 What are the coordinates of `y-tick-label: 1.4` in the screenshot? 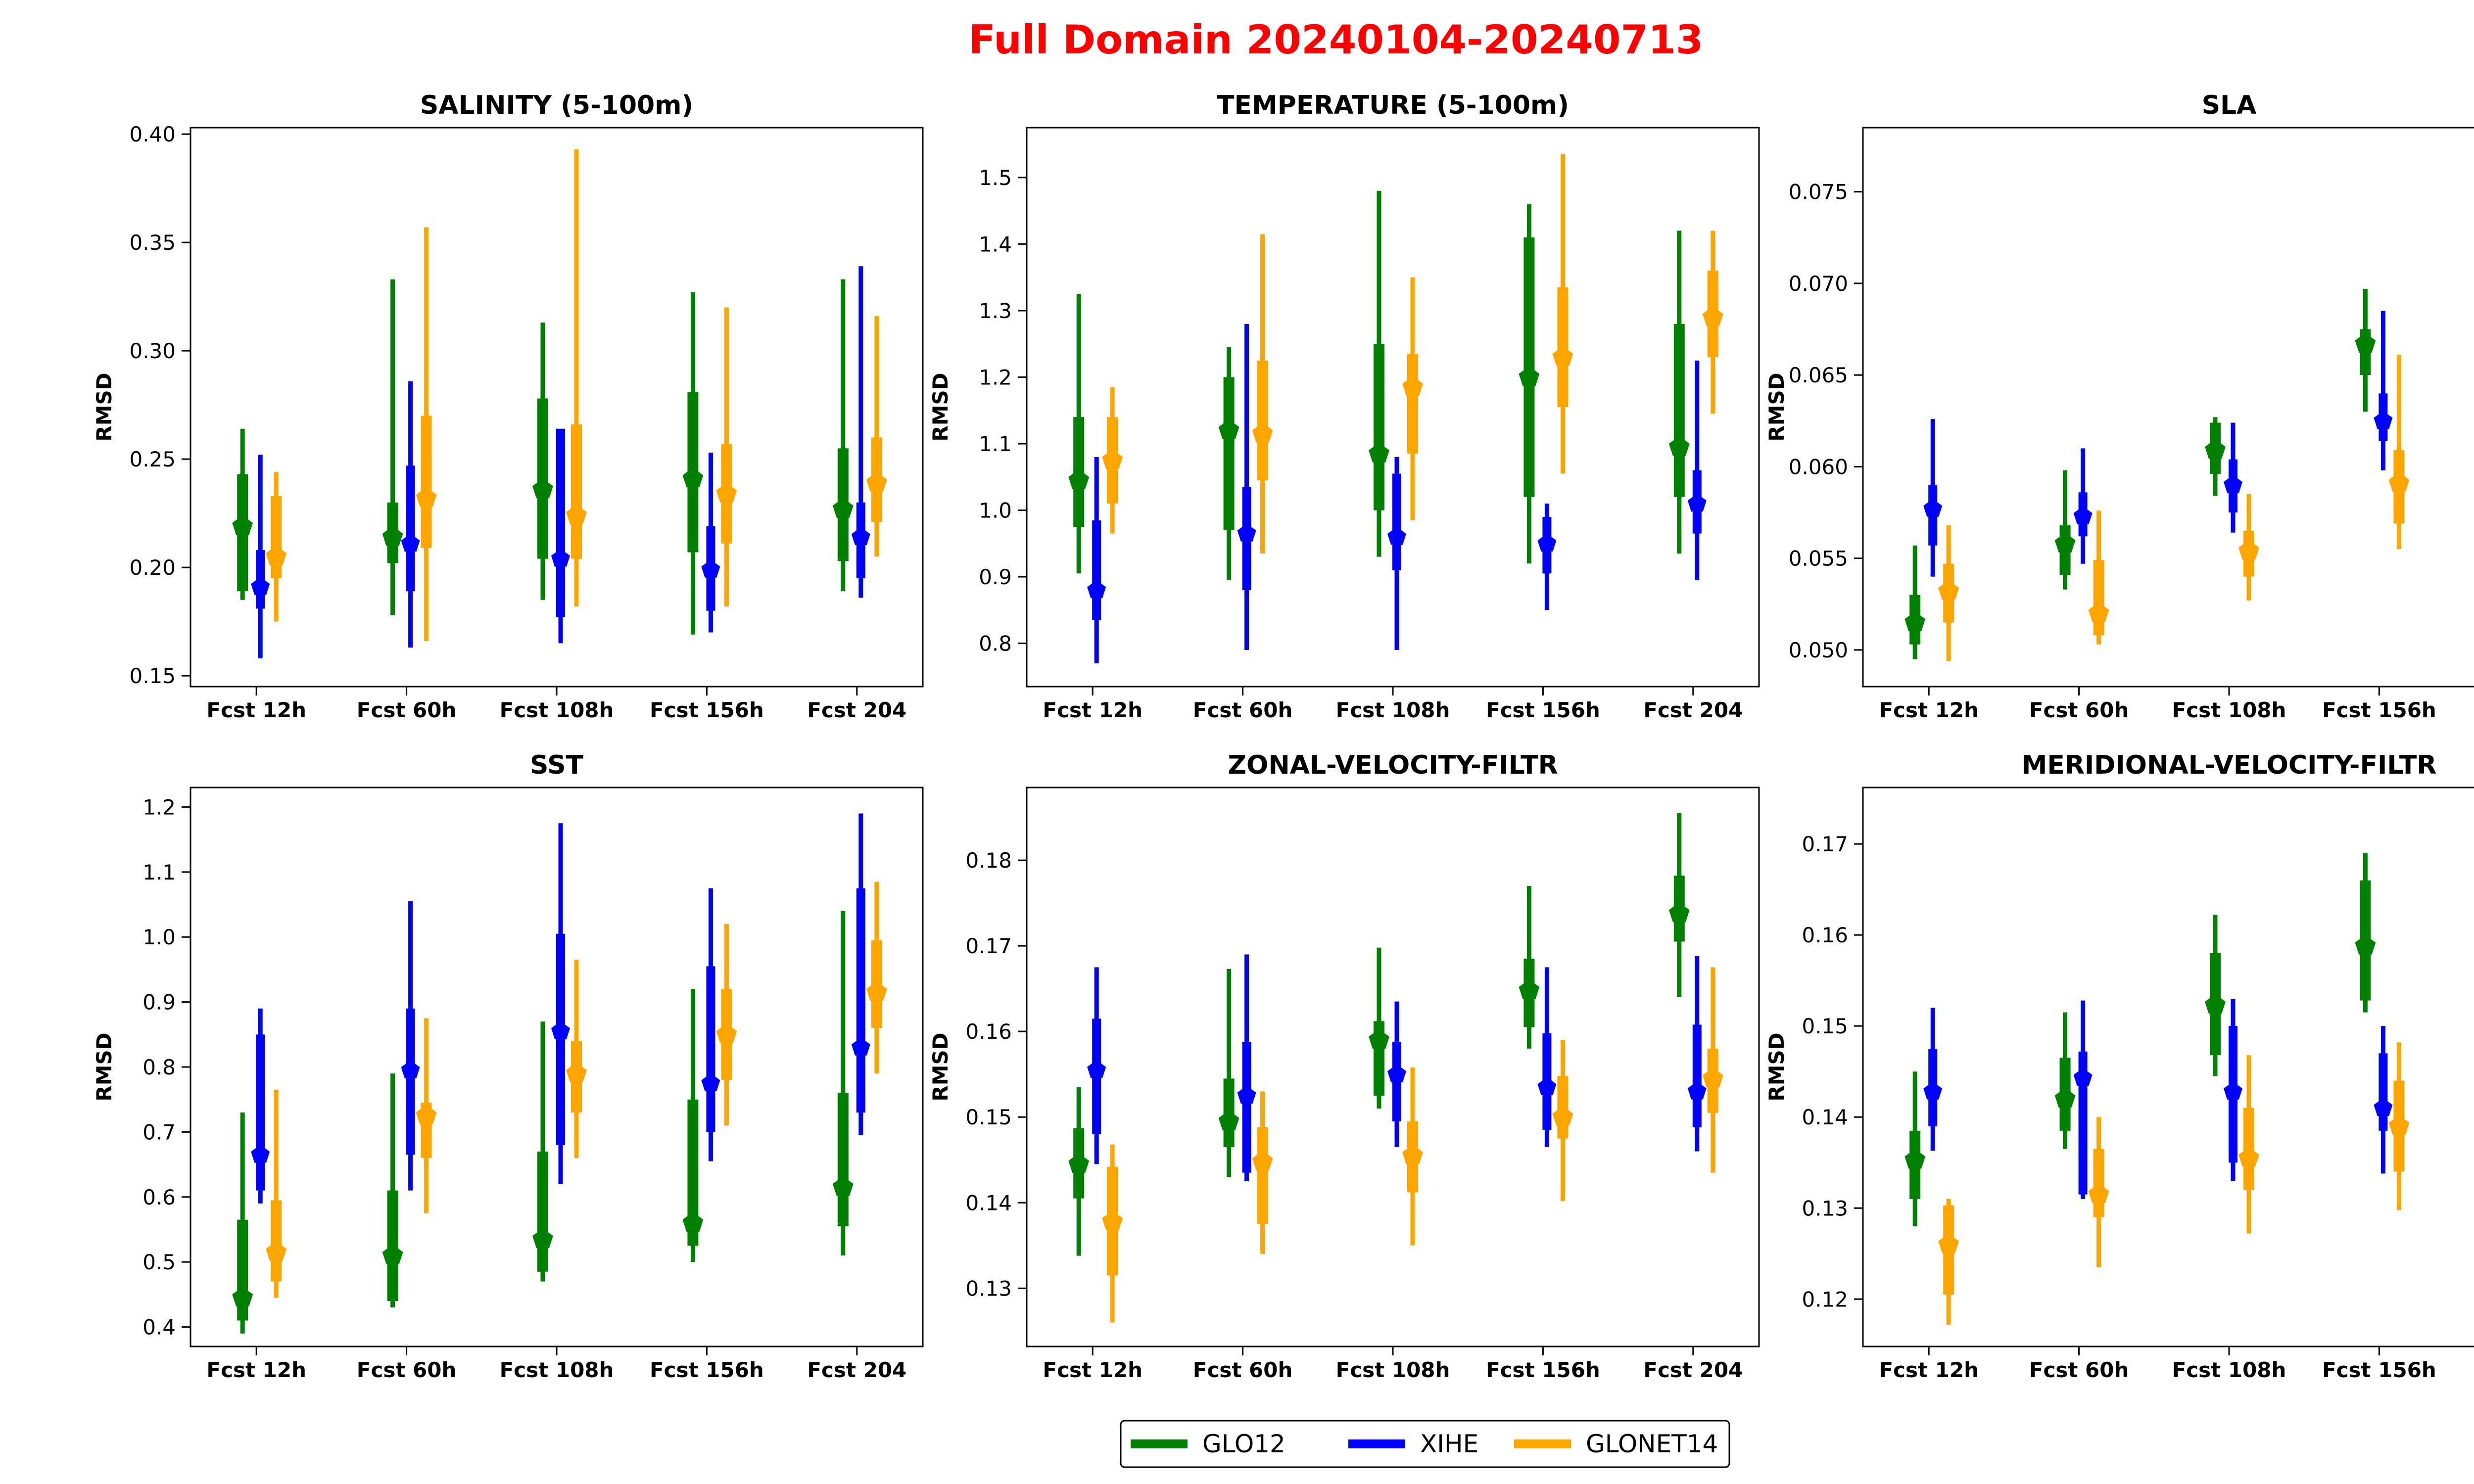 It's located at (996, 244).